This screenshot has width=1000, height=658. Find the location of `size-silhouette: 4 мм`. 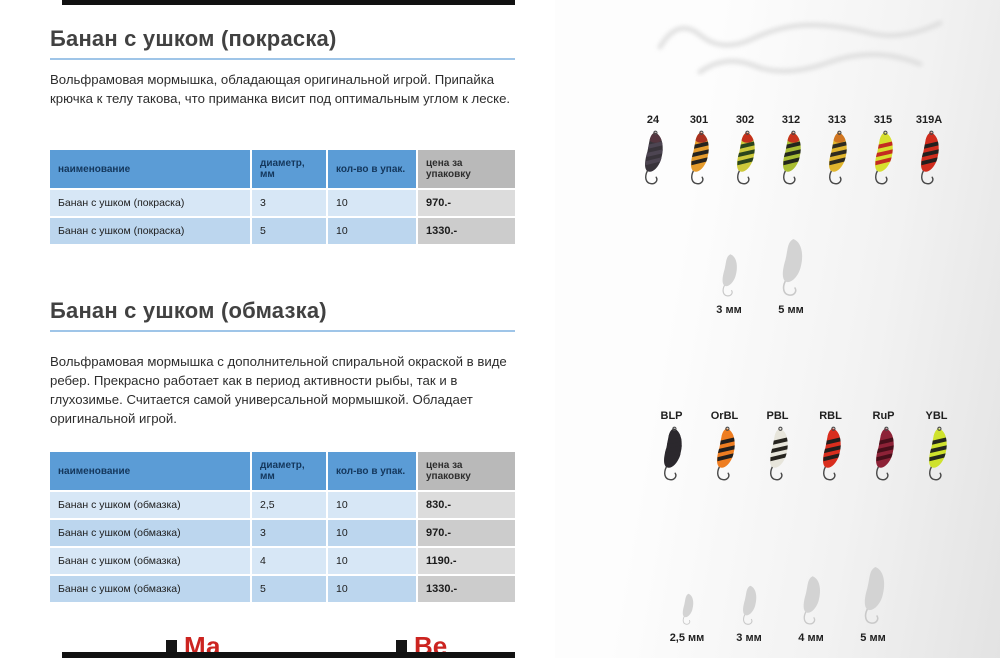

size-silhouette: 4 мм is located at coordinates (811, 609).